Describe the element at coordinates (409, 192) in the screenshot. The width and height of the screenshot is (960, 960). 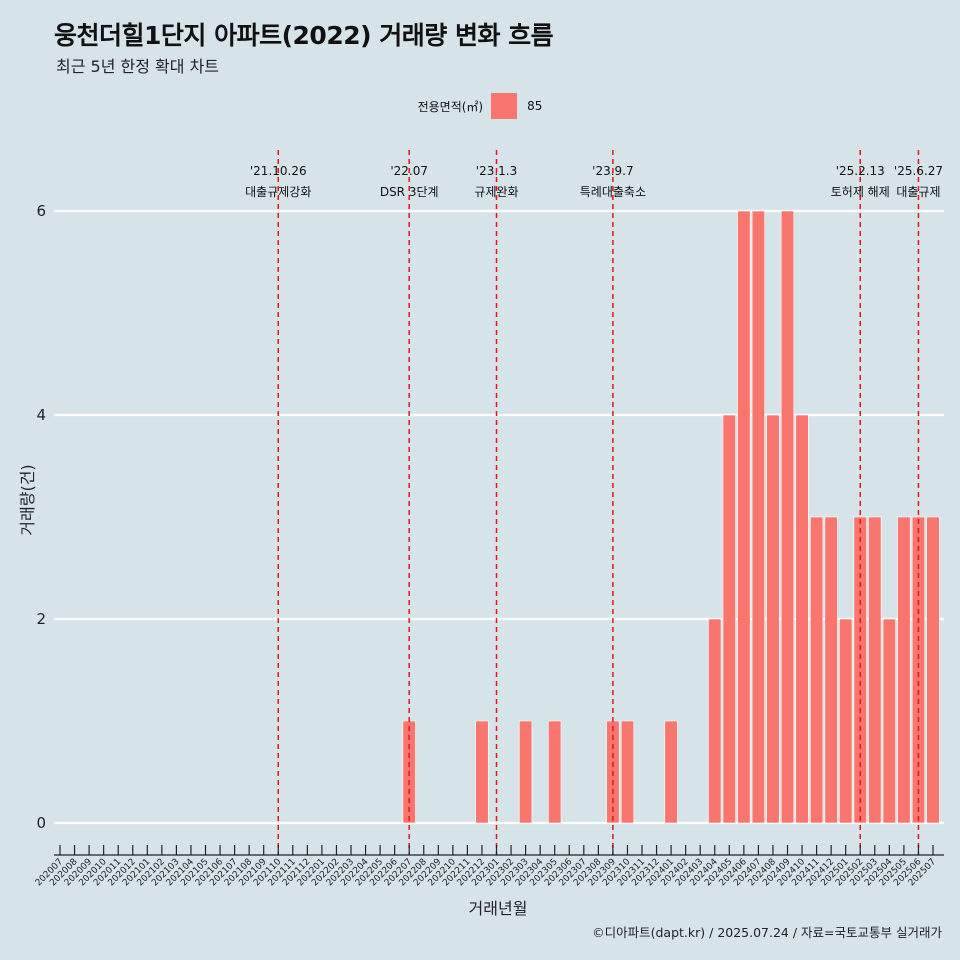
I see `event-label: DSR 3단계` at that location.